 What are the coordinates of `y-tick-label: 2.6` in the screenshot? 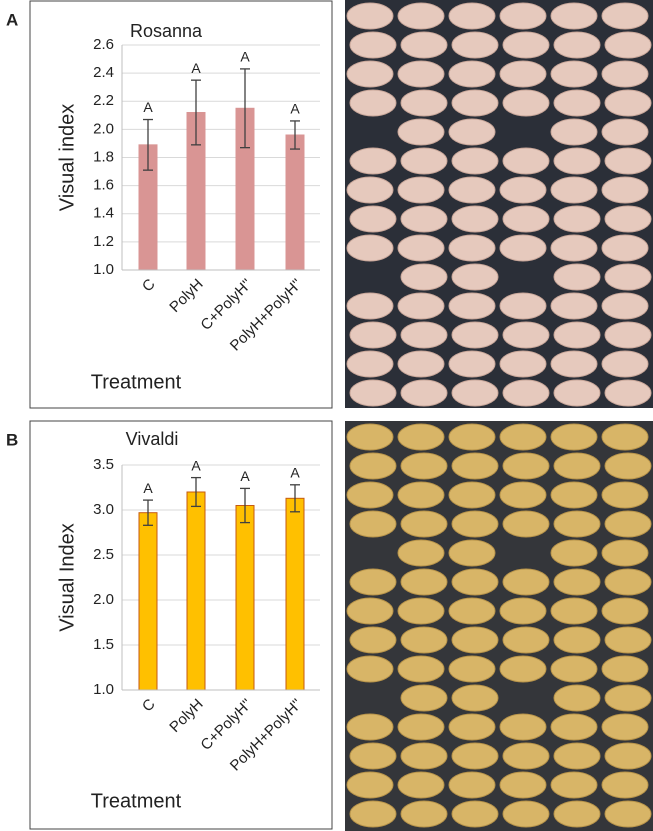 It's located at (103, 44).